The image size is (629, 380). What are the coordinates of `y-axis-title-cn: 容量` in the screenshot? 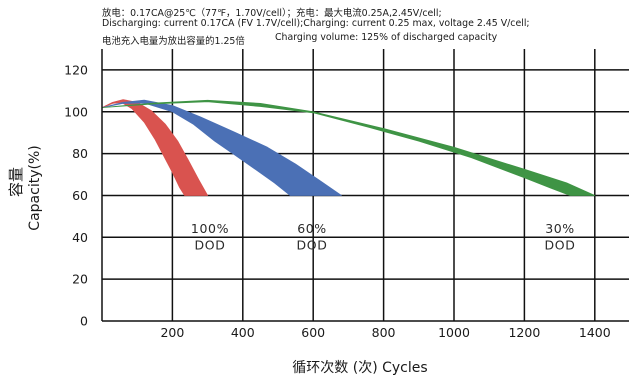 It's located at (16, 182).